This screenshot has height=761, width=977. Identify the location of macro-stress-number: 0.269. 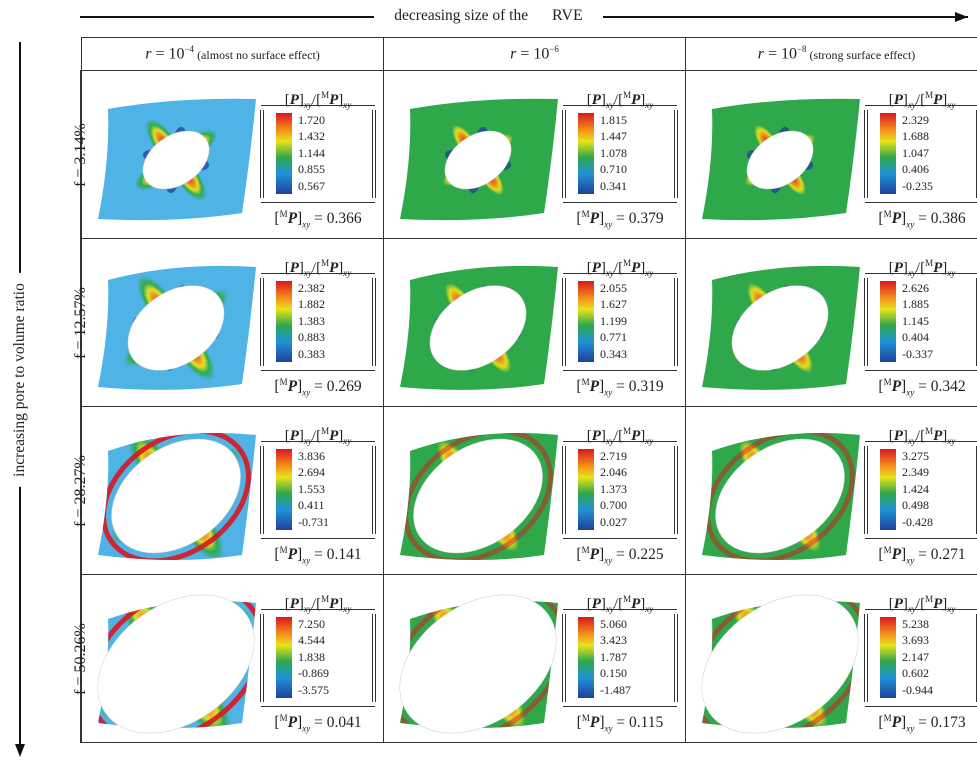
(344, 387).